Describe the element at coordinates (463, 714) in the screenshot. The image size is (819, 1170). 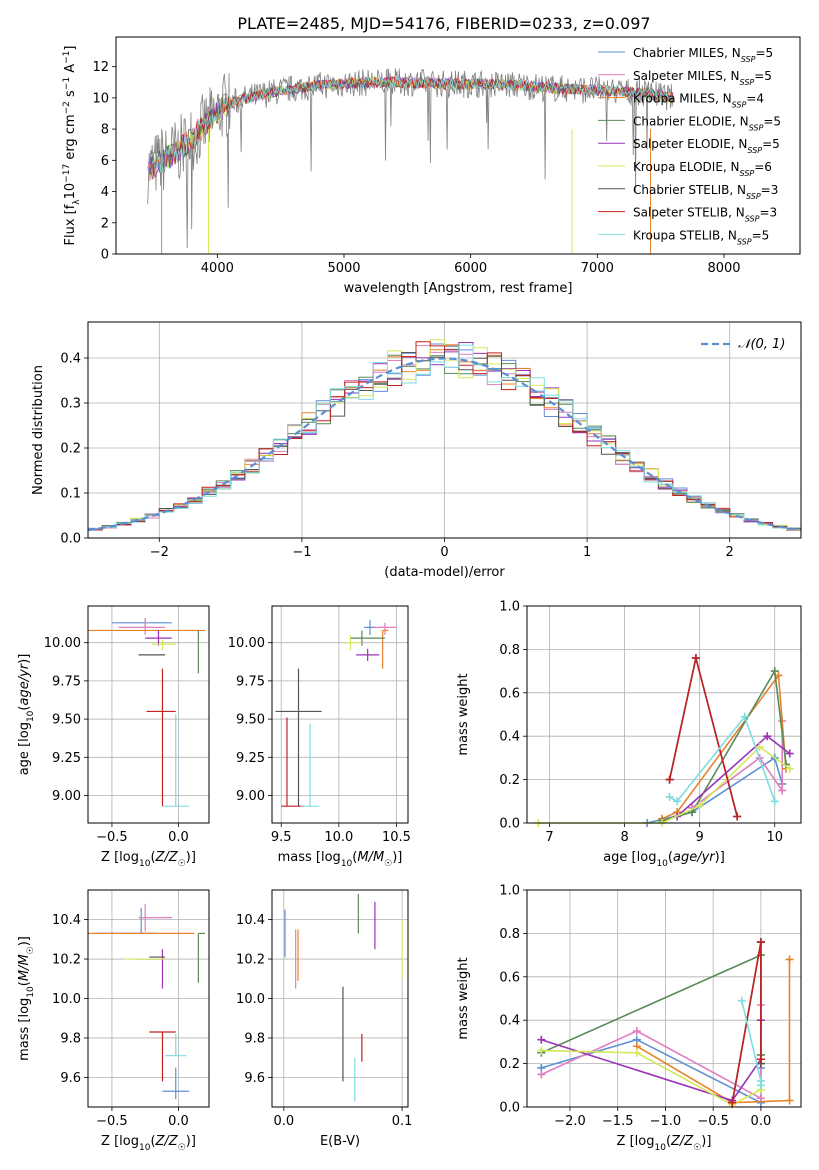
I see `y-axis-label: mass weight` at that location.